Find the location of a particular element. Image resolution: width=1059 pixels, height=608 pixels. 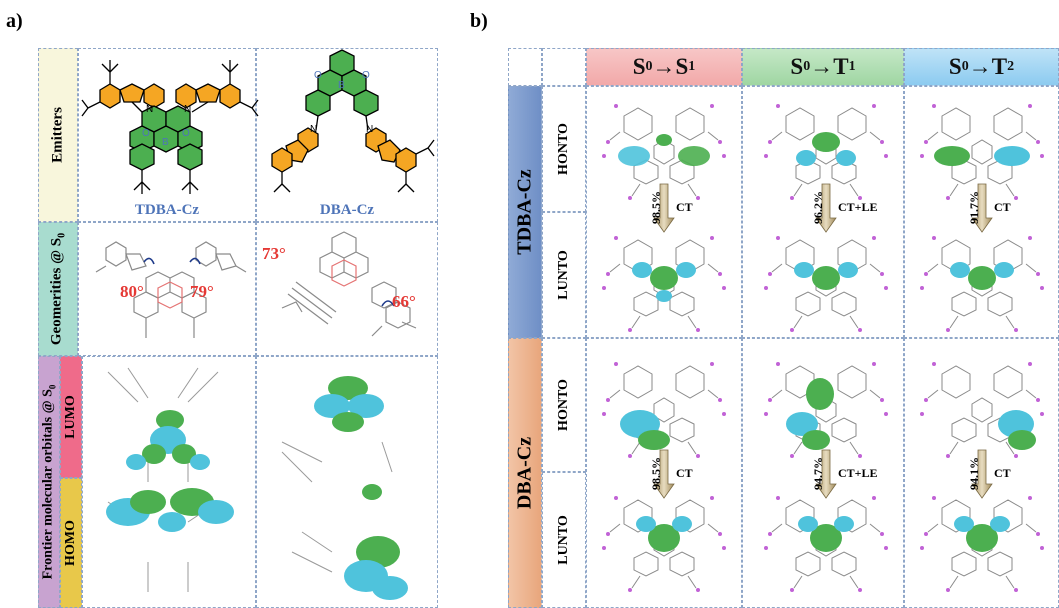

dba-fmo-image is located at coordinates (344, 488).